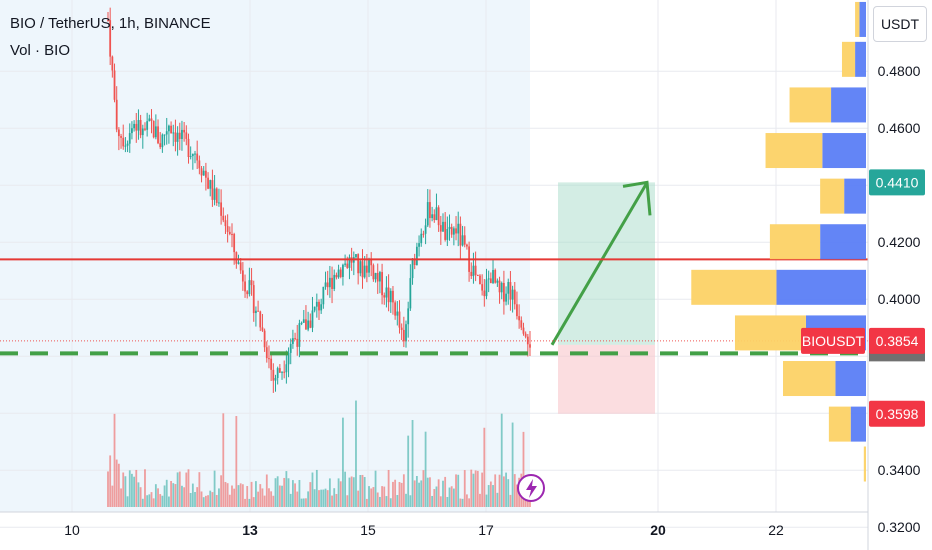 The image size is (932, 550). What do you see at coordinates (486, 530) in the screenshot?
I see `time-axis-label: 17` at bounding box center [486, 530].